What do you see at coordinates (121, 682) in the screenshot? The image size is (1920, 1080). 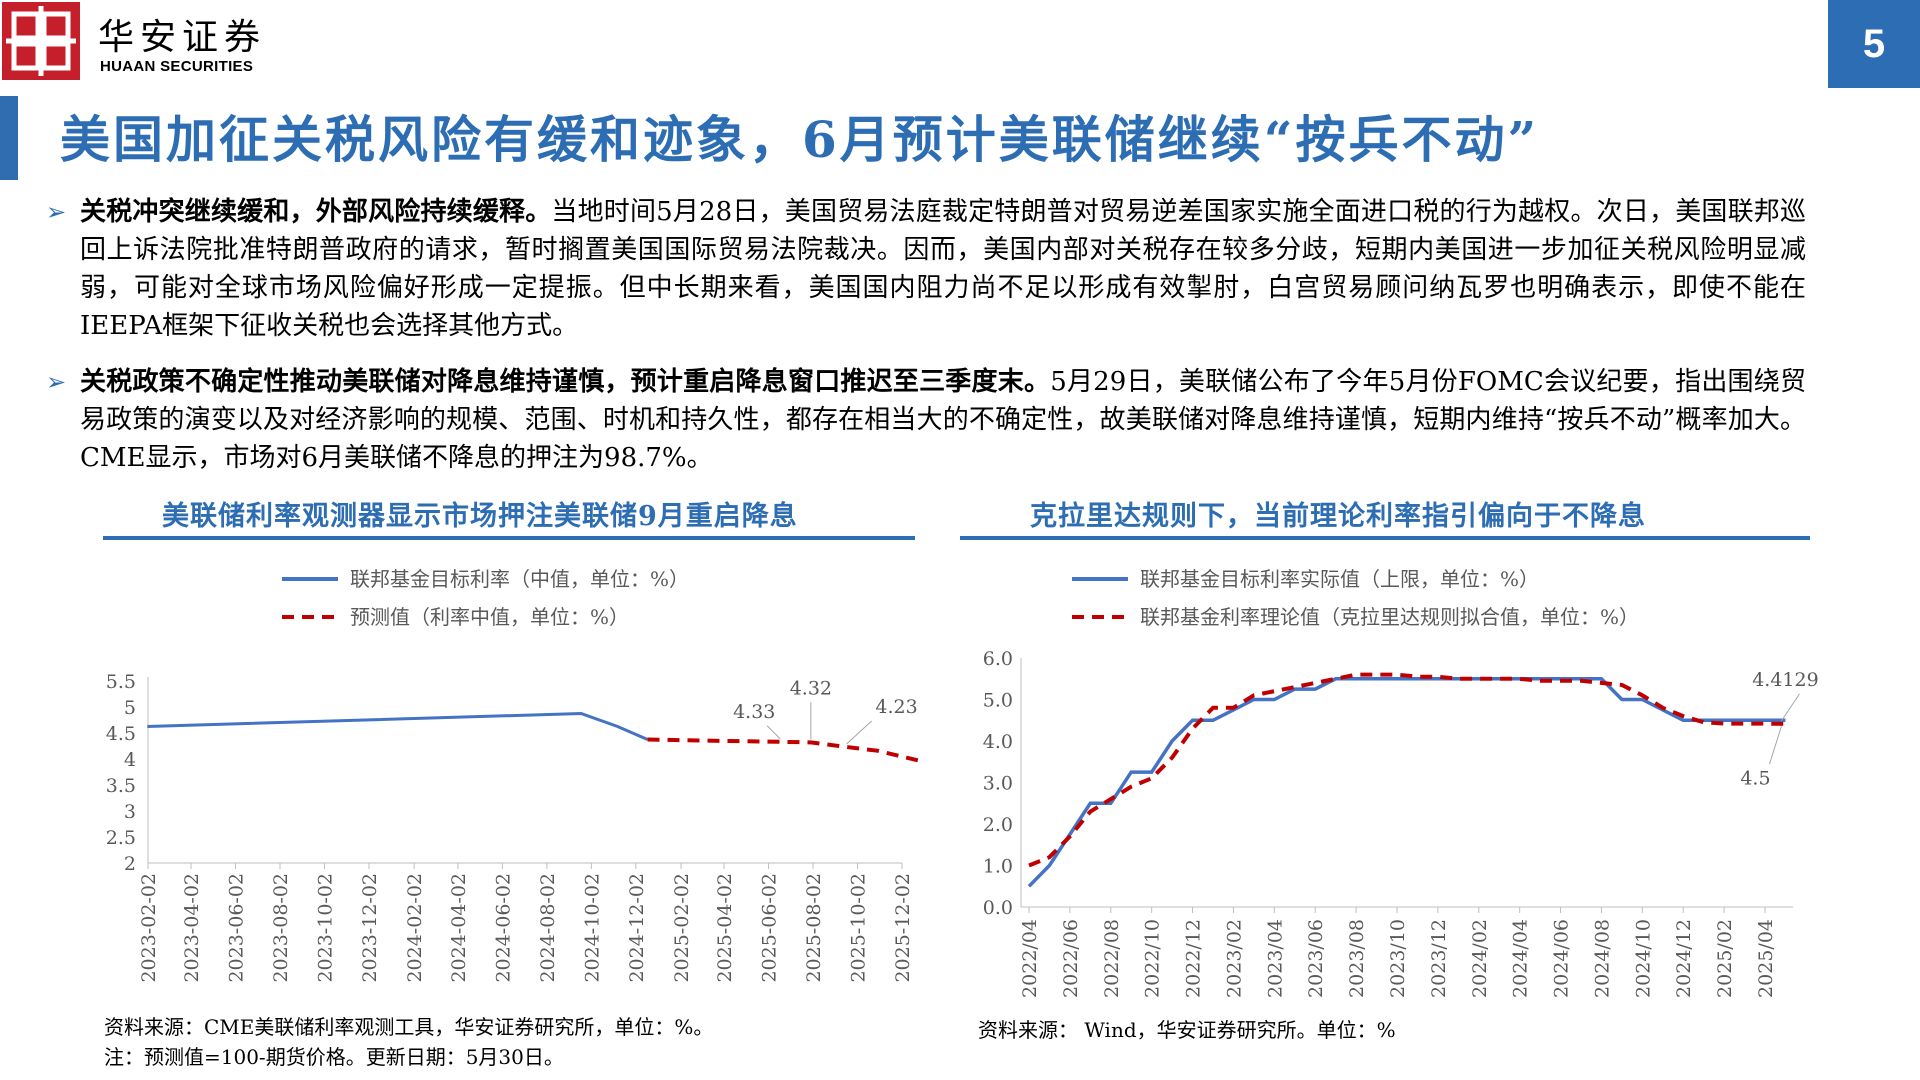 I see `y-tick-label: 5.5` at bounding box center [121, 682].